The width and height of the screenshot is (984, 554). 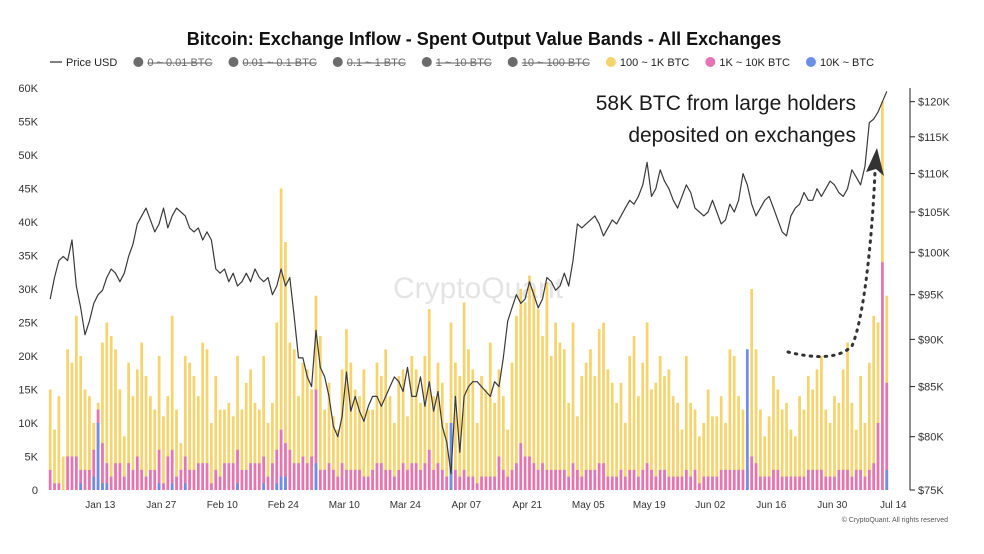 I want to click on legend-item-0: Price USD, so click(x=83, y=63).